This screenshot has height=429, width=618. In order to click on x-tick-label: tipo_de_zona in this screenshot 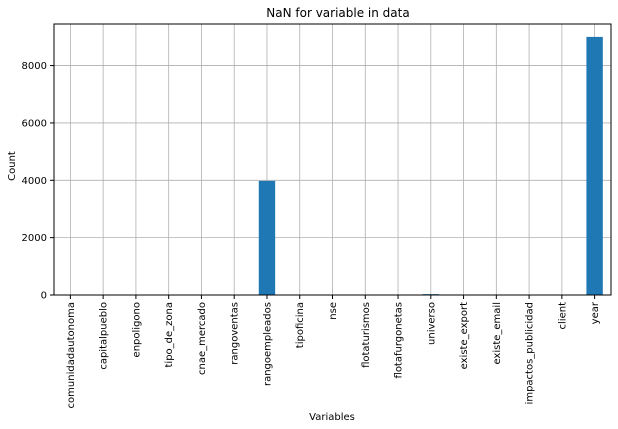, I will do `click(169, 335)`.